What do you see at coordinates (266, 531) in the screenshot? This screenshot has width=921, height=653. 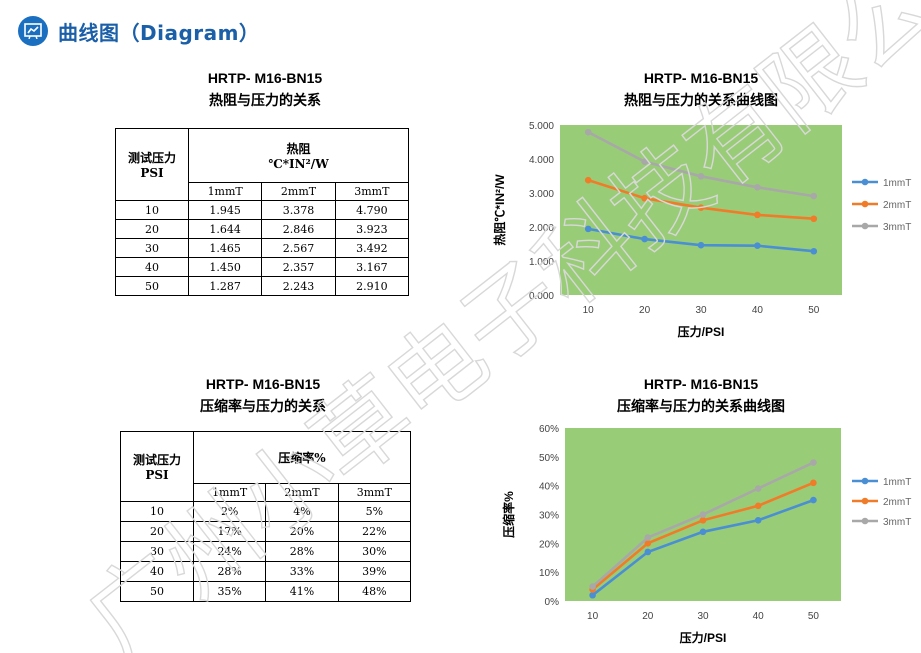 I see `table-row: 20 17% 20% 22%` at bounding box center [266, 531].